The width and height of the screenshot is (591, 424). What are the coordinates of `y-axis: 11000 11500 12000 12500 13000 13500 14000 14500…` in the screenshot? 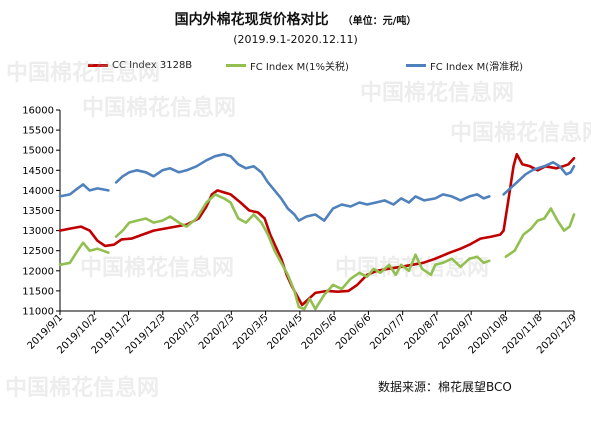 It's located at (41, 212).